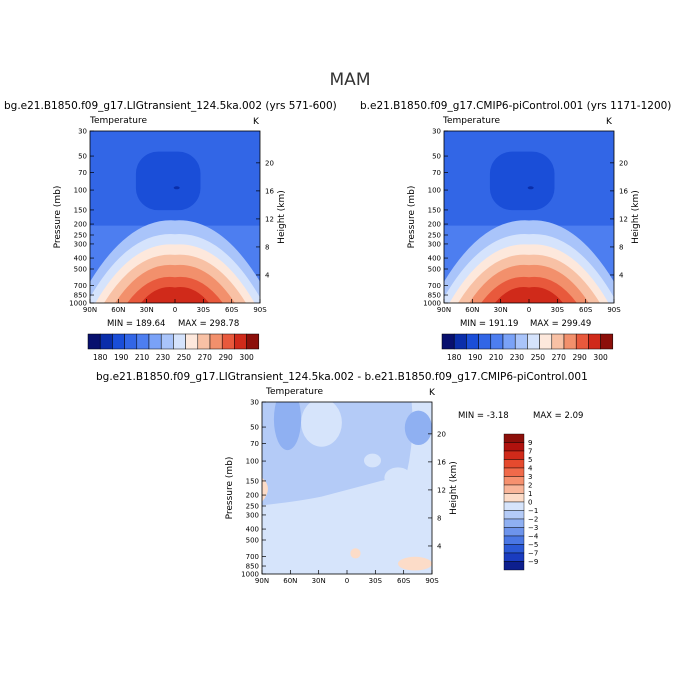 This screenshot has width=700, height=700. I want to click on panel3-colorbar-label: 7, so click(530, 452).